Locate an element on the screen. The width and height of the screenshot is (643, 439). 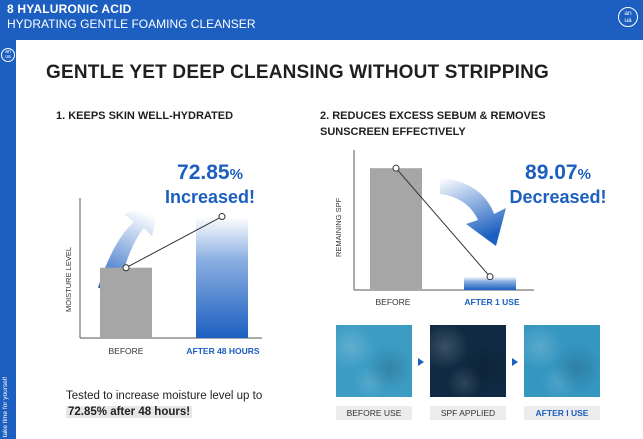
sidebar-logo-bottom: ua is located at coordinates (8, 57).